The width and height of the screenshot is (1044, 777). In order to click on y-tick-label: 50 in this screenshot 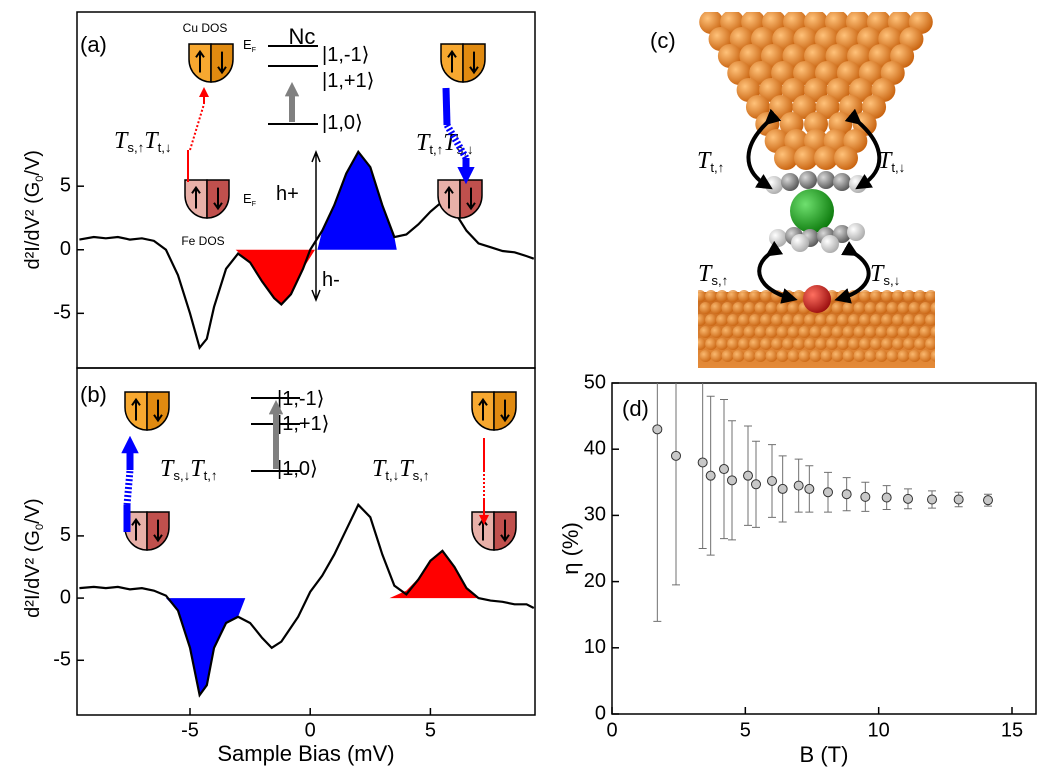, I will do `click(595, 382)`.